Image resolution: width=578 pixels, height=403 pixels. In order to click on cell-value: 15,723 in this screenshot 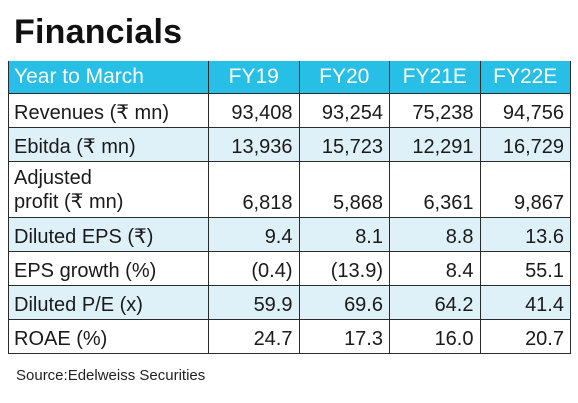, I will do `click(344, 144)`.